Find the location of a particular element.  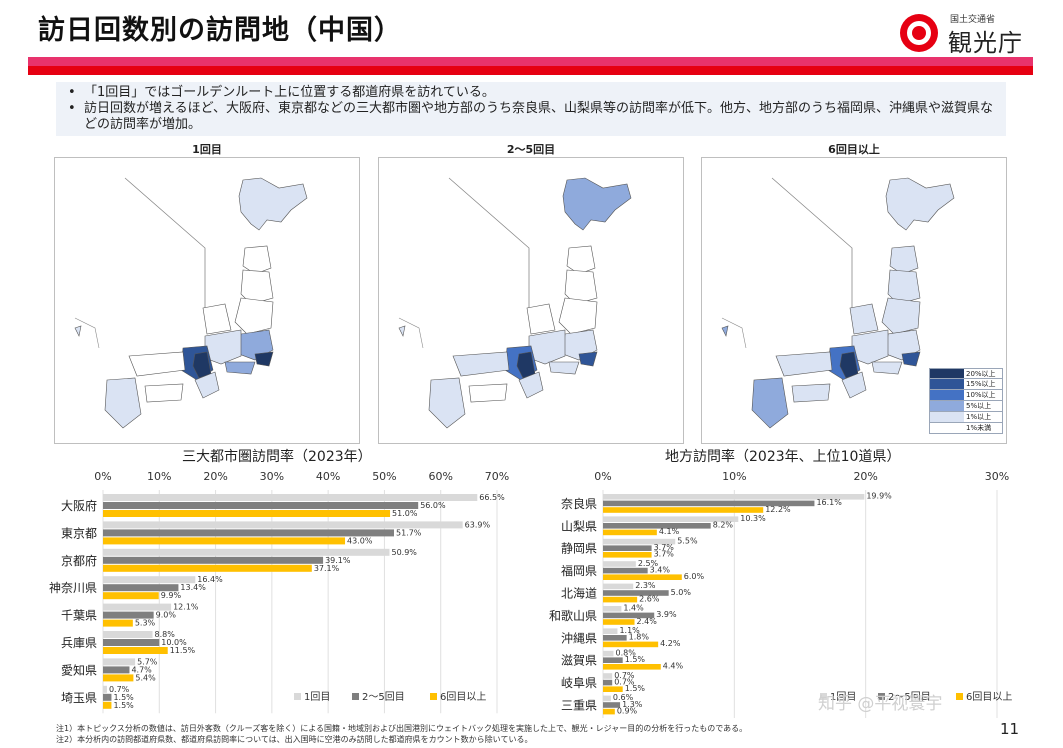

japan-map-first is located at coordinates (191, 303).